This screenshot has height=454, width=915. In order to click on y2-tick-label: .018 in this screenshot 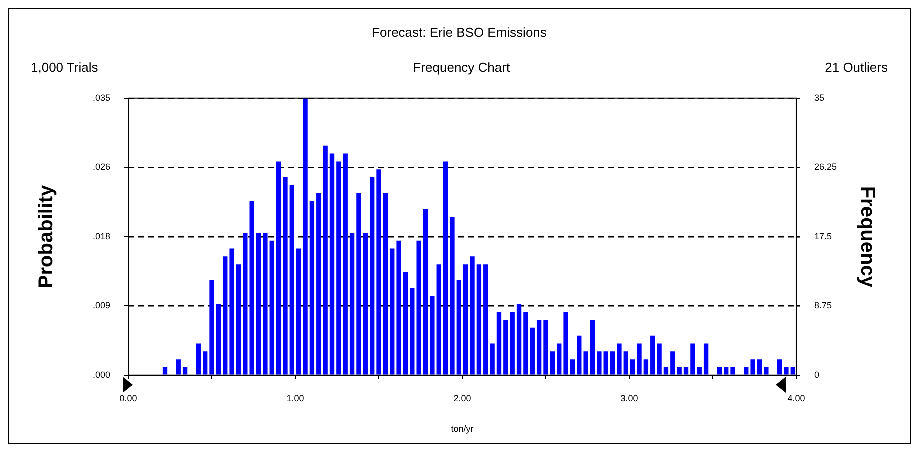, I will do `click(101, 236)`.